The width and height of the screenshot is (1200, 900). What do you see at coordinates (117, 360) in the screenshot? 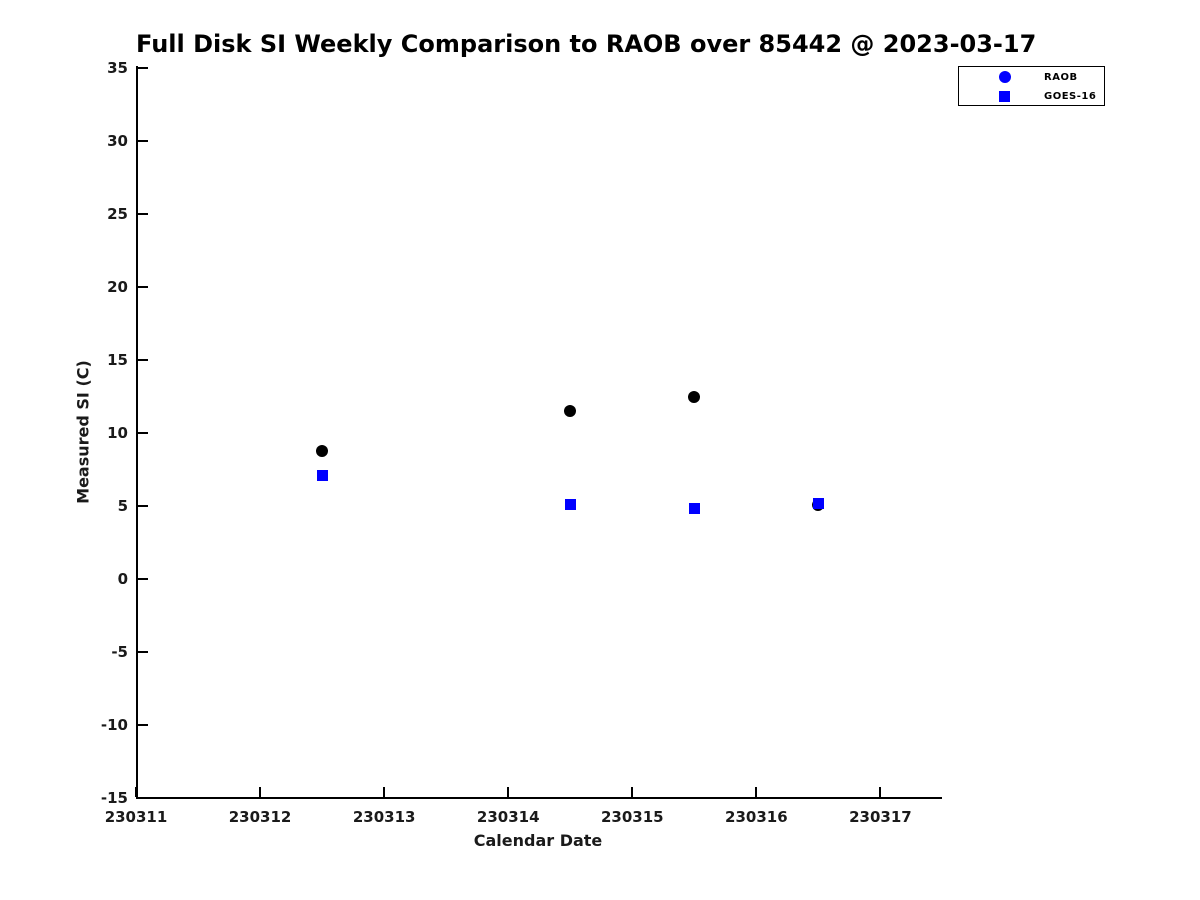
I see `y-tick-label: 15` at bounding box center [117, 360].